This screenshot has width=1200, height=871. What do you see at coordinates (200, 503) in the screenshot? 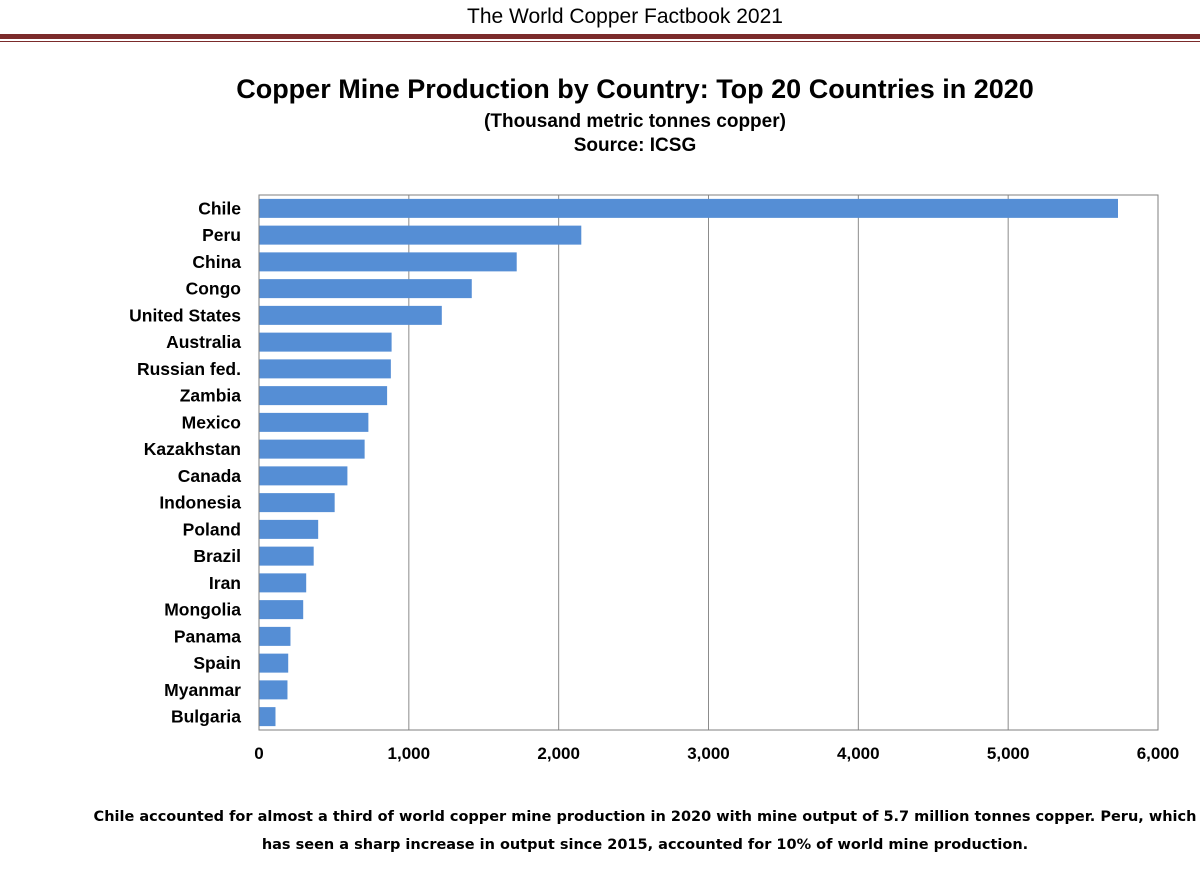
I see `category-label: Indonesia` at bounding box center [200, 503].